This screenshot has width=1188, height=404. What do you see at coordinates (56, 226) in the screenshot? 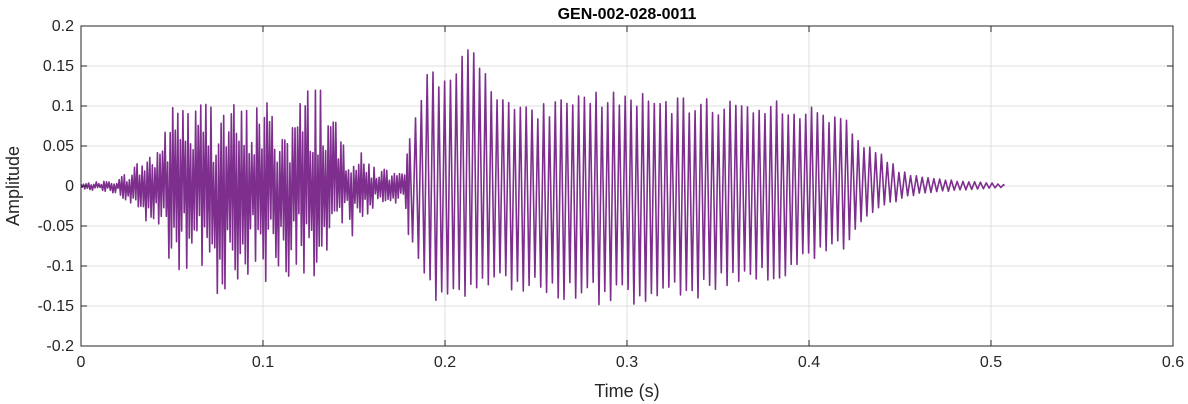
I see `y-tick-label: -0.05` at bounding box center [56, 226].